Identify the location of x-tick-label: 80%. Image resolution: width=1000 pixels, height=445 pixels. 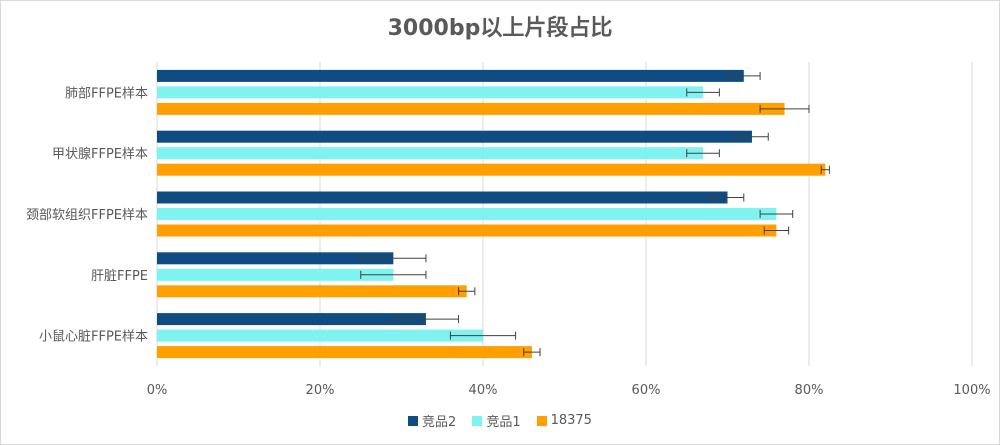
(809, 390).